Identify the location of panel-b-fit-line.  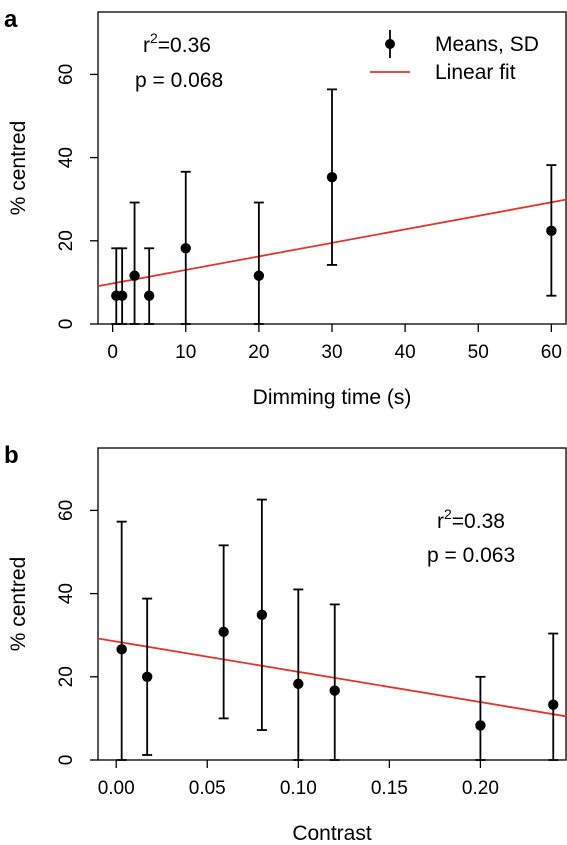
(332, 677).